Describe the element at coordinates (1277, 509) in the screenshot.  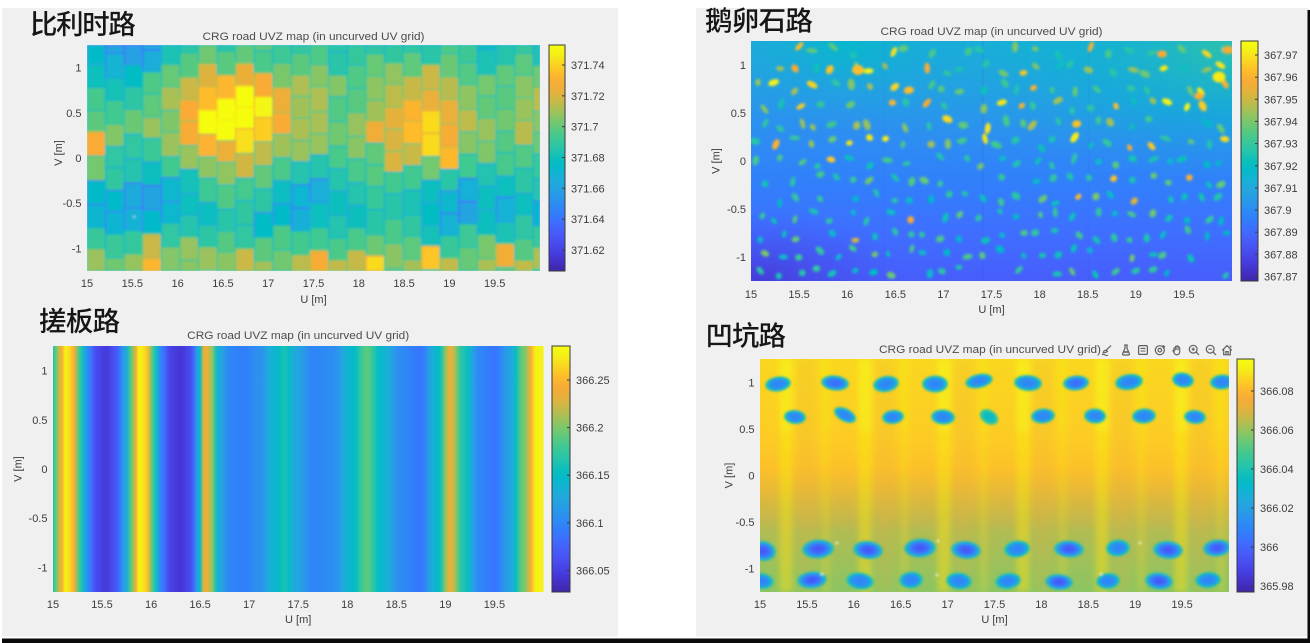
I see `svg-text: 366.02` at that location.